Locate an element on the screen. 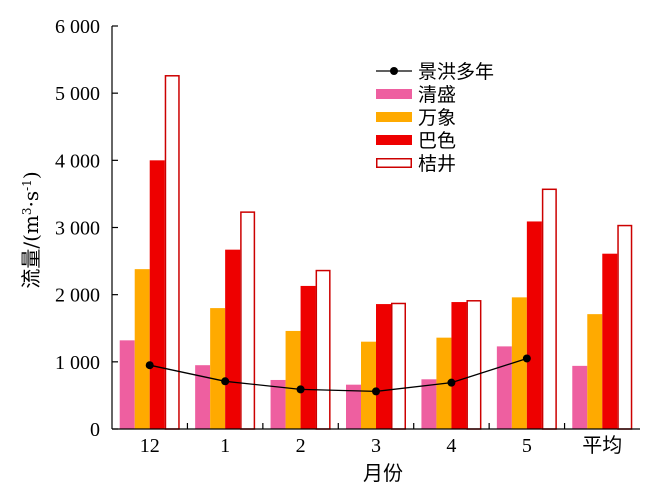 The height and width of the screenshot is (491, 659). y-tick-label: 4 000 is located at coordinates (77, 161).